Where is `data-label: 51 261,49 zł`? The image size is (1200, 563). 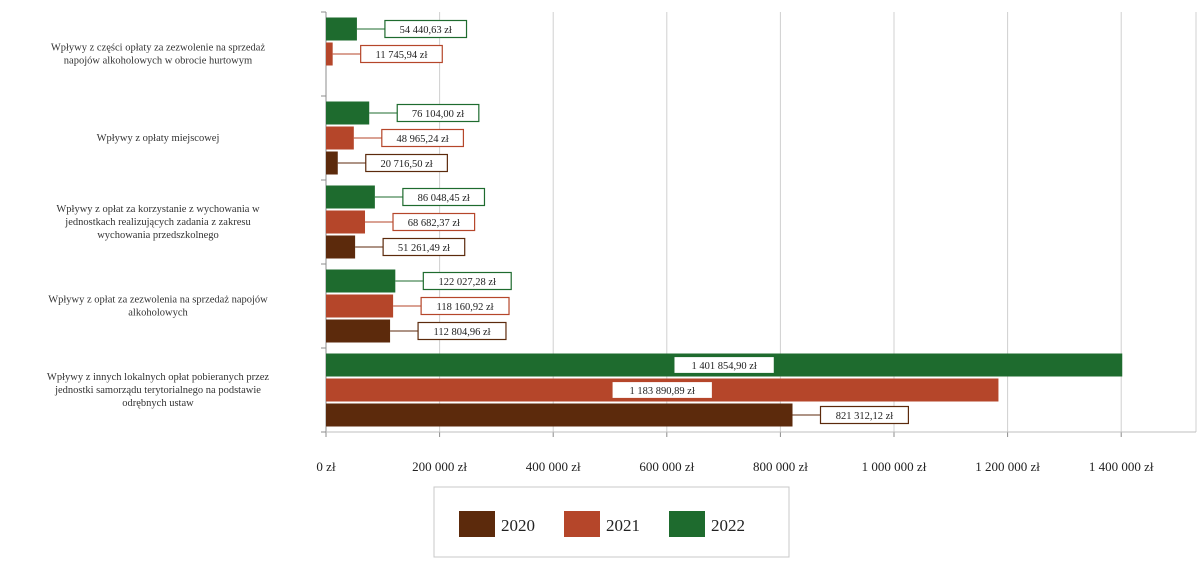 data-label: 51 261,49 zł is located at coordinates (424, 248).